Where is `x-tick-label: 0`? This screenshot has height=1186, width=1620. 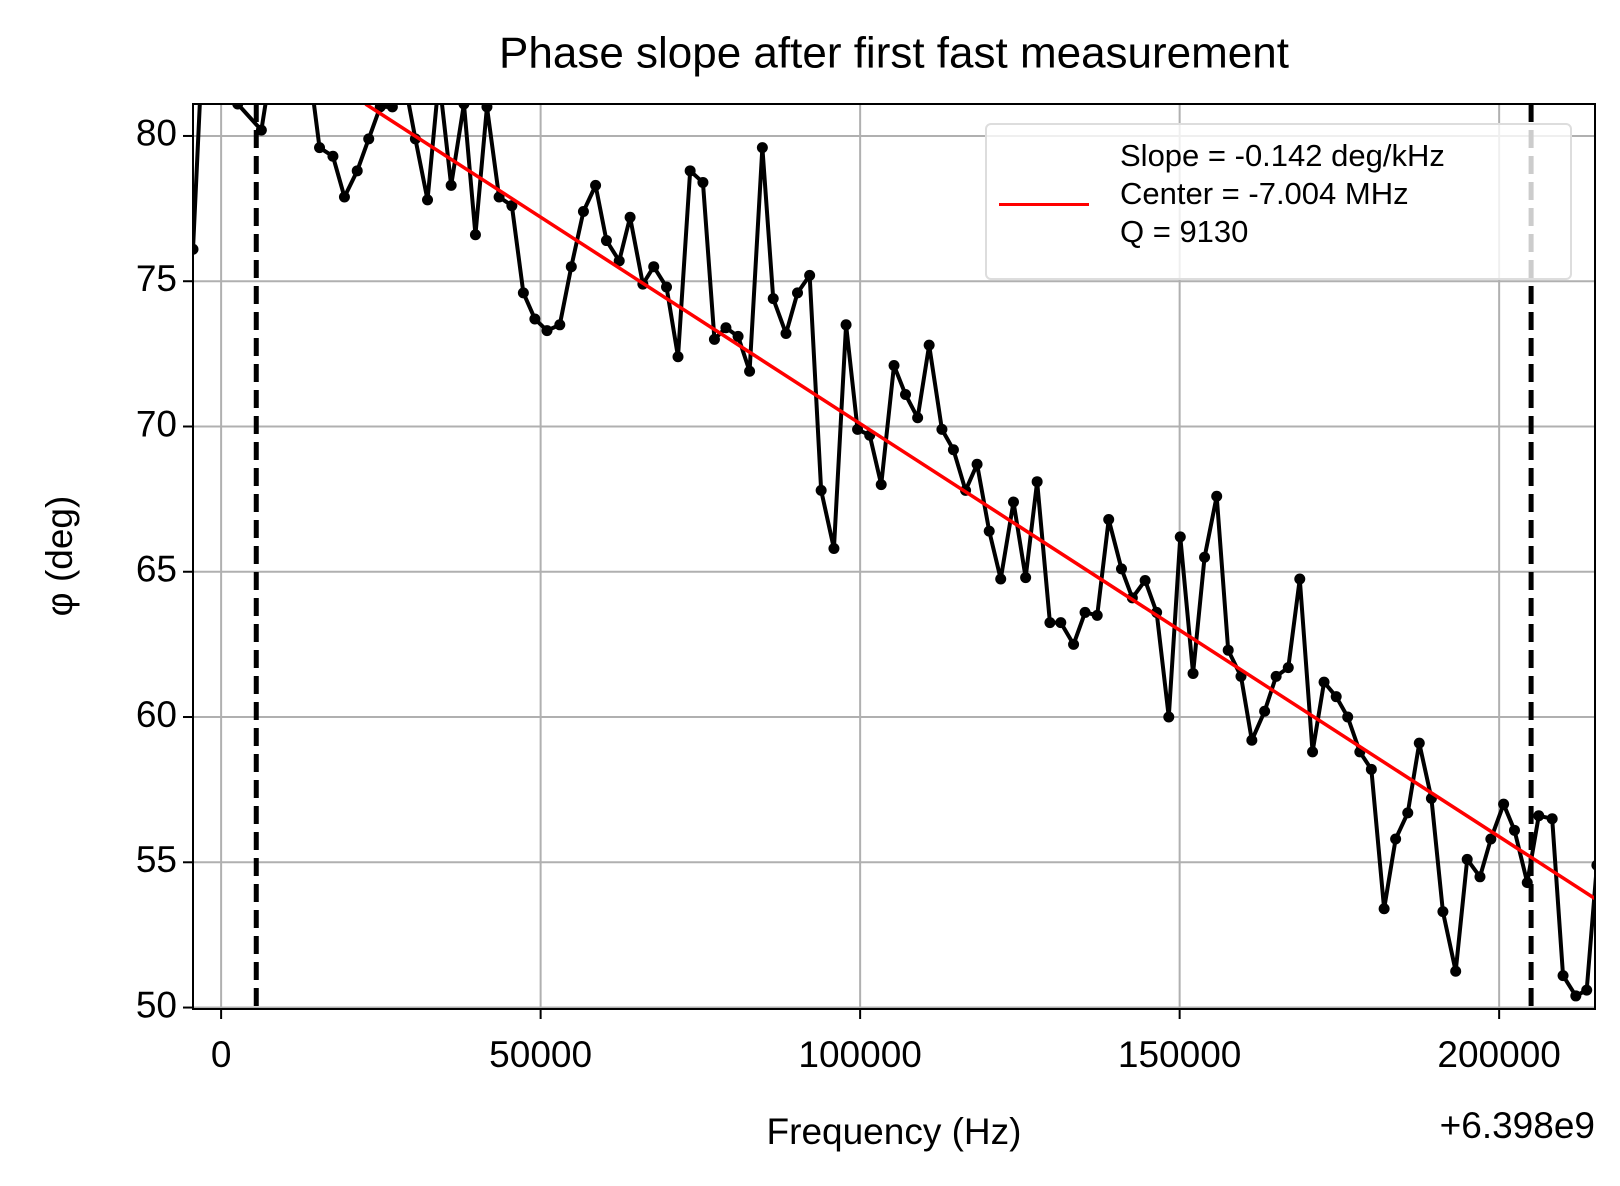
x-tick-label: 0 is located at coordinates (221, 1054).